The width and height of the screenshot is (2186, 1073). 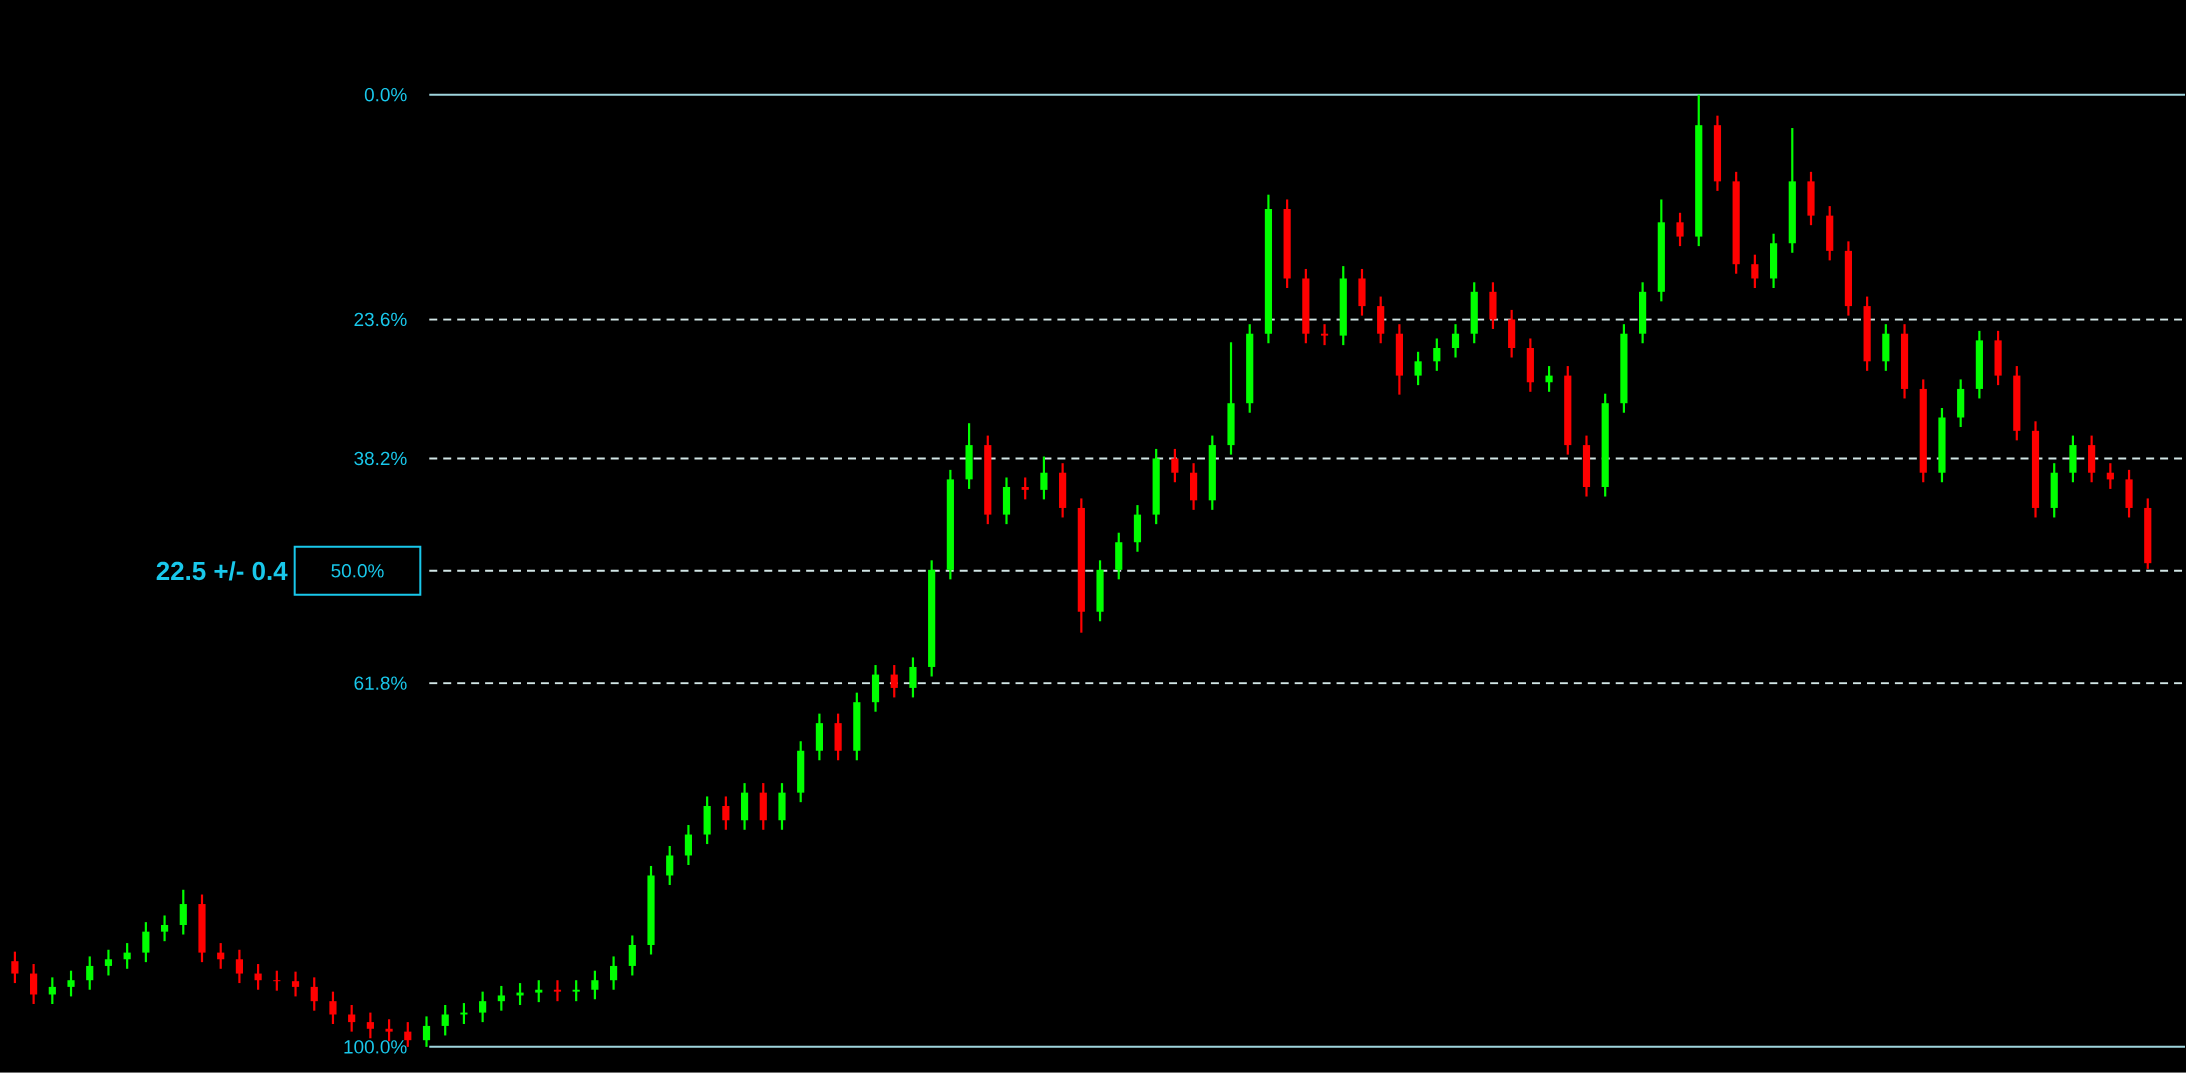 What do you see at coordinates (380, 319) in the screenshot?
I see `ref-line-label: 23.6%` at bounding box center [380, 319].